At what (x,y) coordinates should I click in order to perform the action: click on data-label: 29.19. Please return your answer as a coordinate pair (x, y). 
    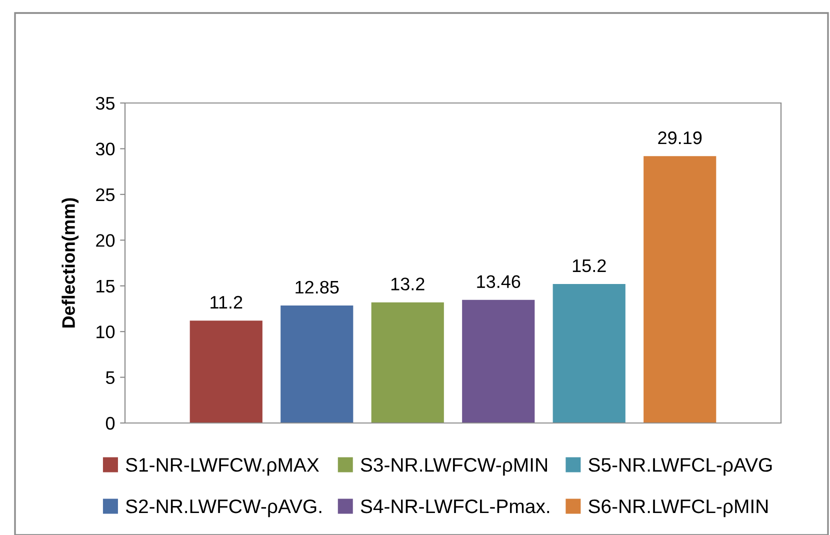
    Looking at the image, I should click on (680, 137).